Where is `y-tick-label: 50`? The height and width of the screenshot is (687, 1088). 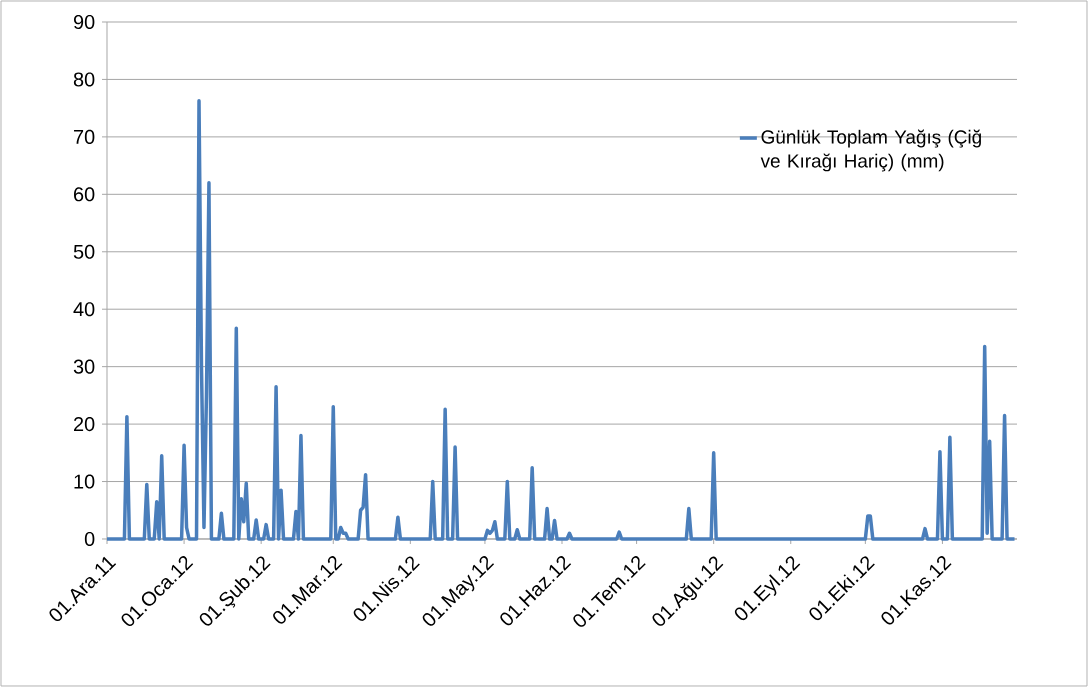 y-tick-label: 50 is located at coordinates (84, 251).